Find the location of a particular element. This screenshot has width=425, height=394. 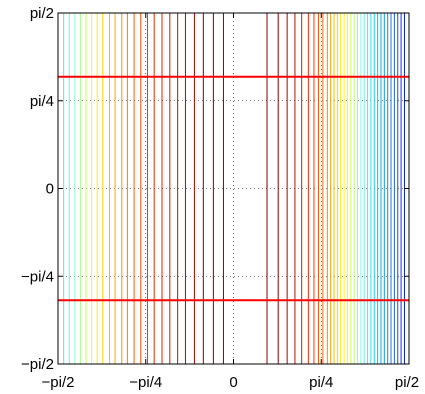

x-tick-label-2: 0 is located at coordinates (233, 382).